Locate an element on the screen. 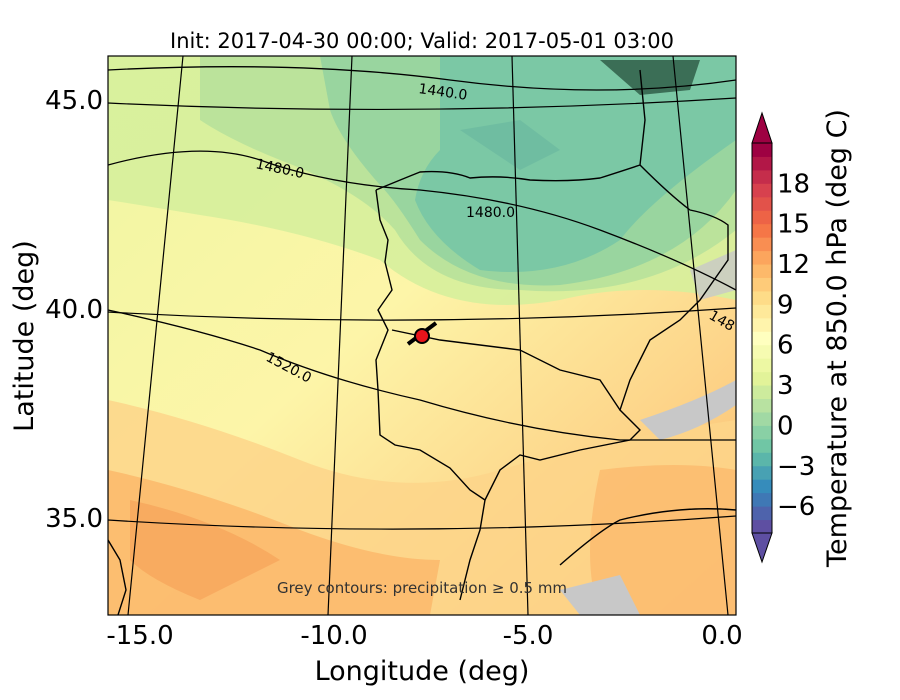 This screenshot has height=700, width=900. x-tick-label: -15.0 is located at coordinates (139, 636).